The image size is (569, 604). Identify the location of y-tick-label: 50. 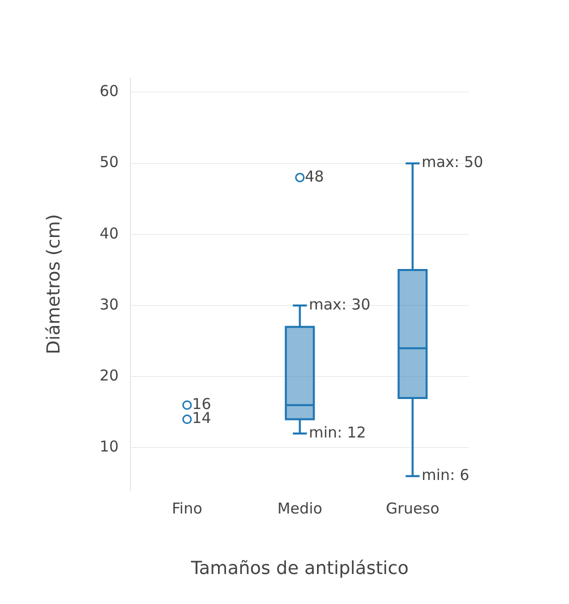
(109, 162).